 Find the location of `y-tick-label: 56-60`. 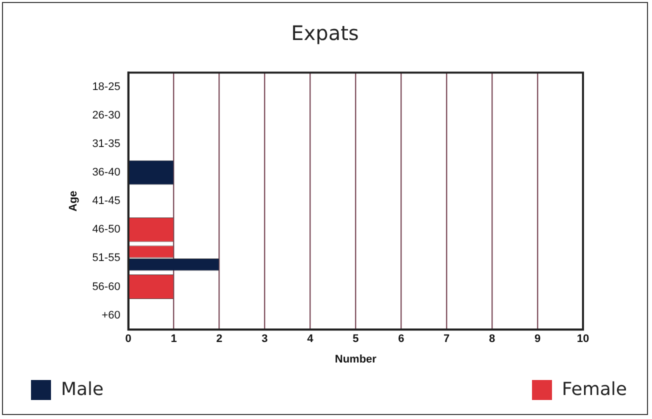

y-tick-label: 56-60 is located at coordinates (106, 286).